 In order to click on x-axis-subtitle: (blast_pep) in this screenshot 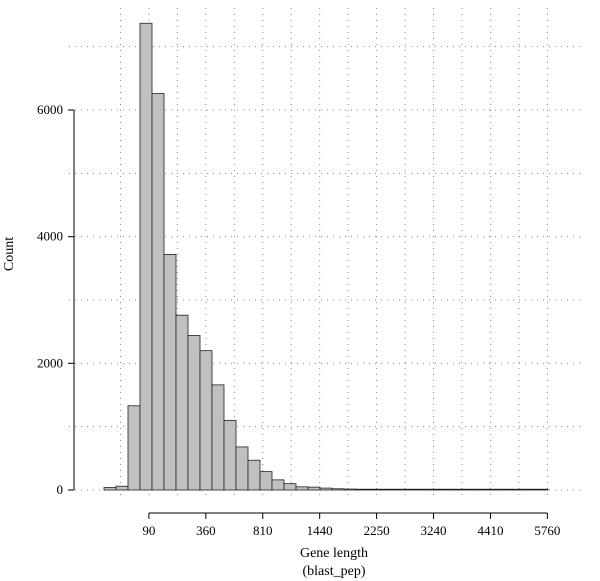, I will do `click(334, 571)`.